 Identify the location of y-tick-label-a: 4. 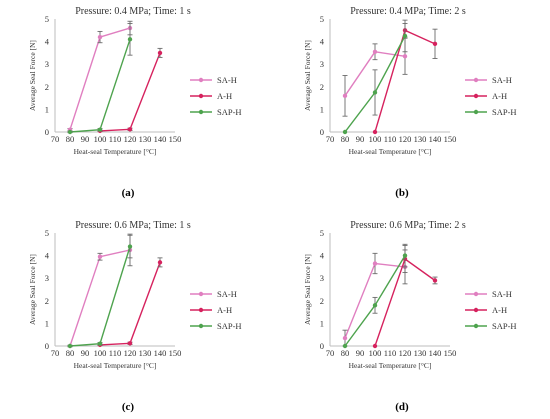
(47, 42).